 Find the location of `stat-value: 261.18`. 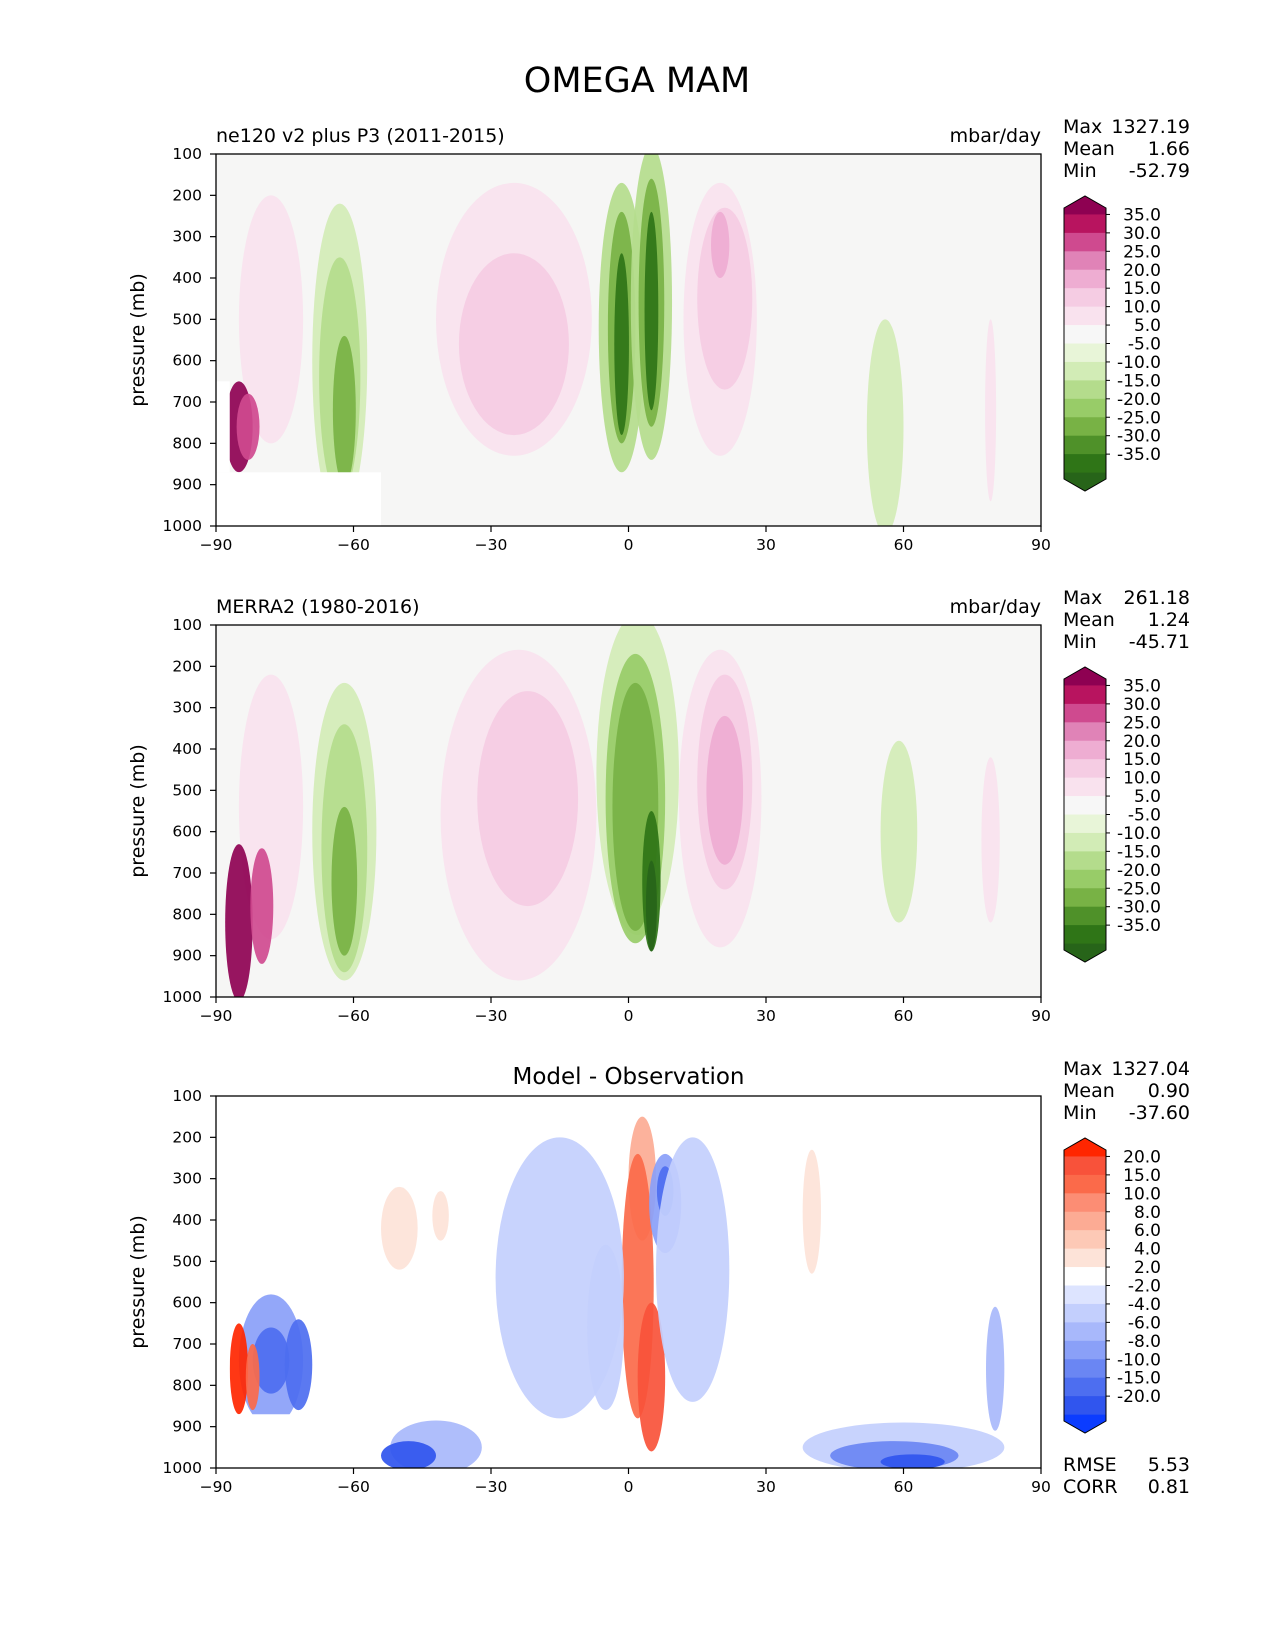

stat-value: 261.18 is located at coordinates (1157, 598).